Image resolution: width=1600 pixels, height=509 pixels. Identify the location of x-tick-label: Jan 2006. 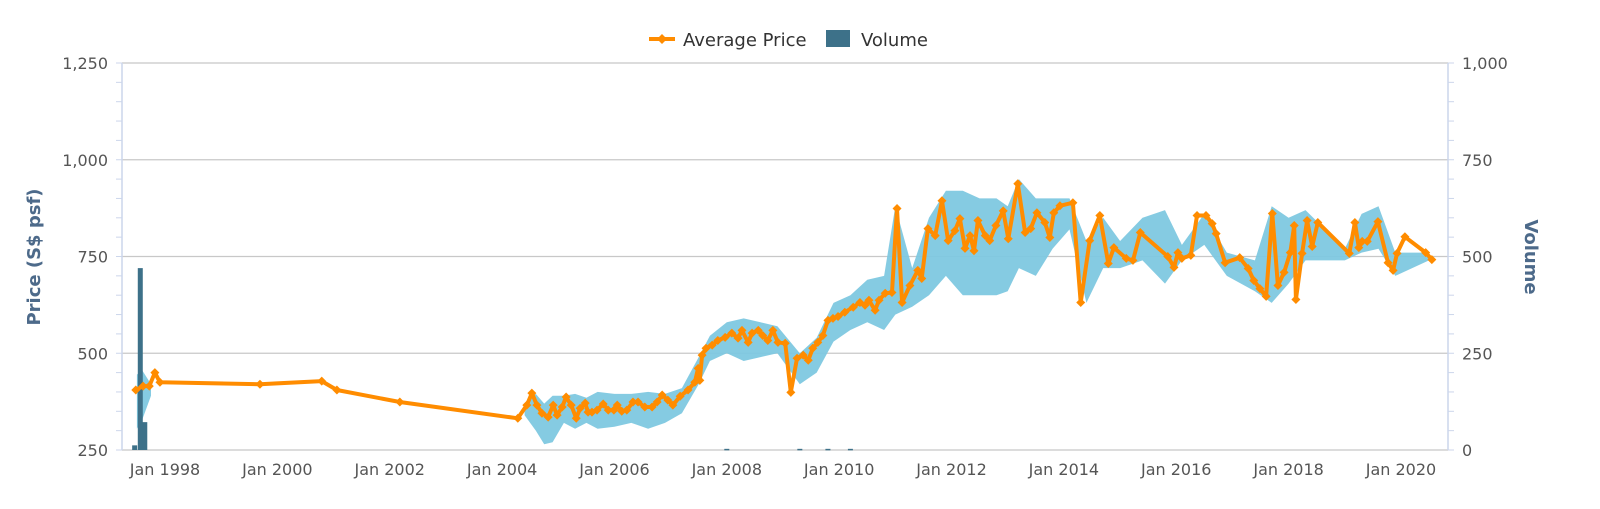
(613, 469).